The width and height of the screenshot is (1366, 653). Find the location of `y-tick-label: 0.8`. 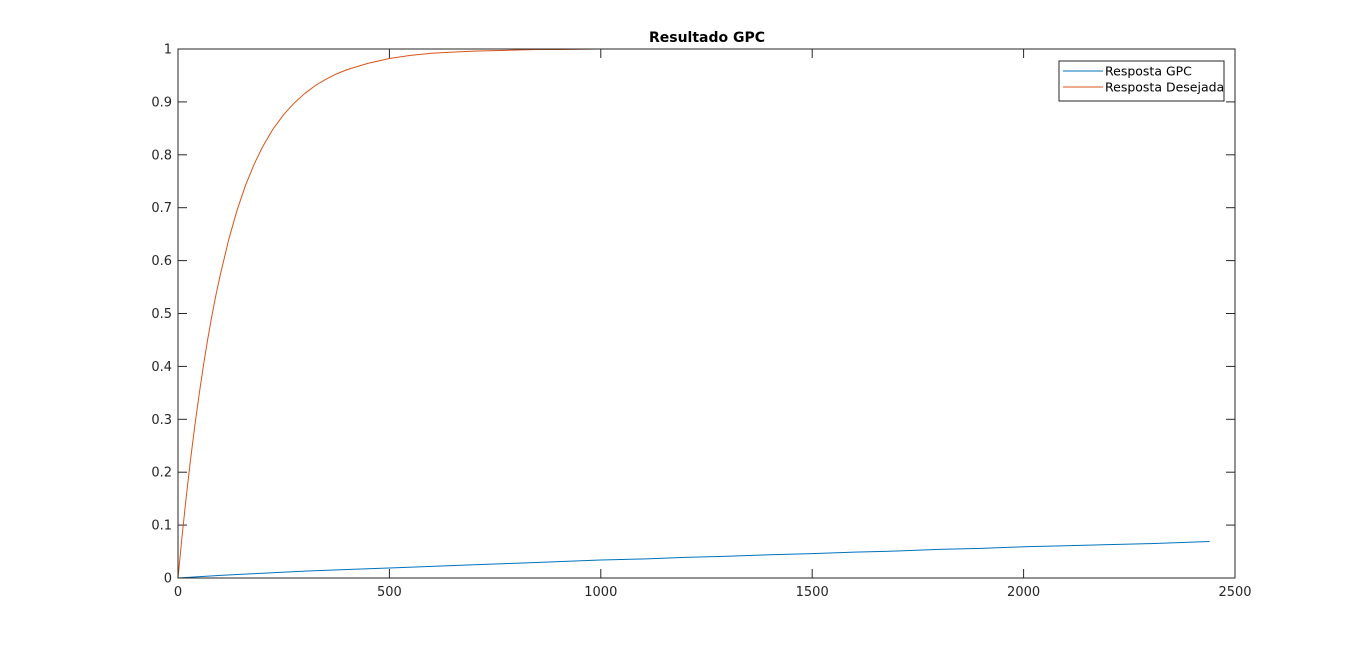

y-tick-label: 0.8 is located at coordinates (161, 155).